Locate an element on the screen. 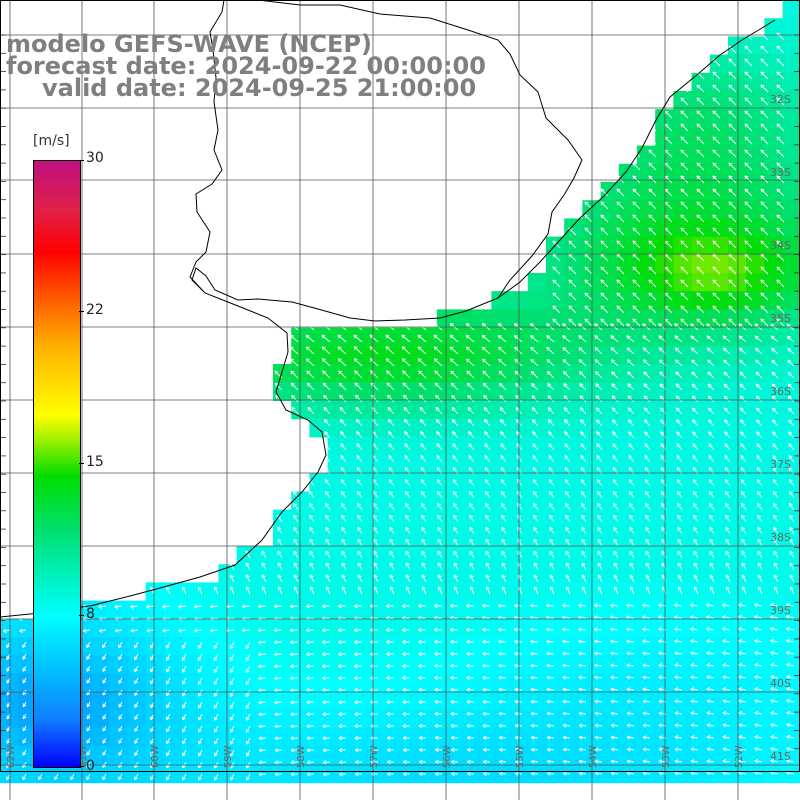  colorbar-tick-mark is located at coordinates (81, 311).